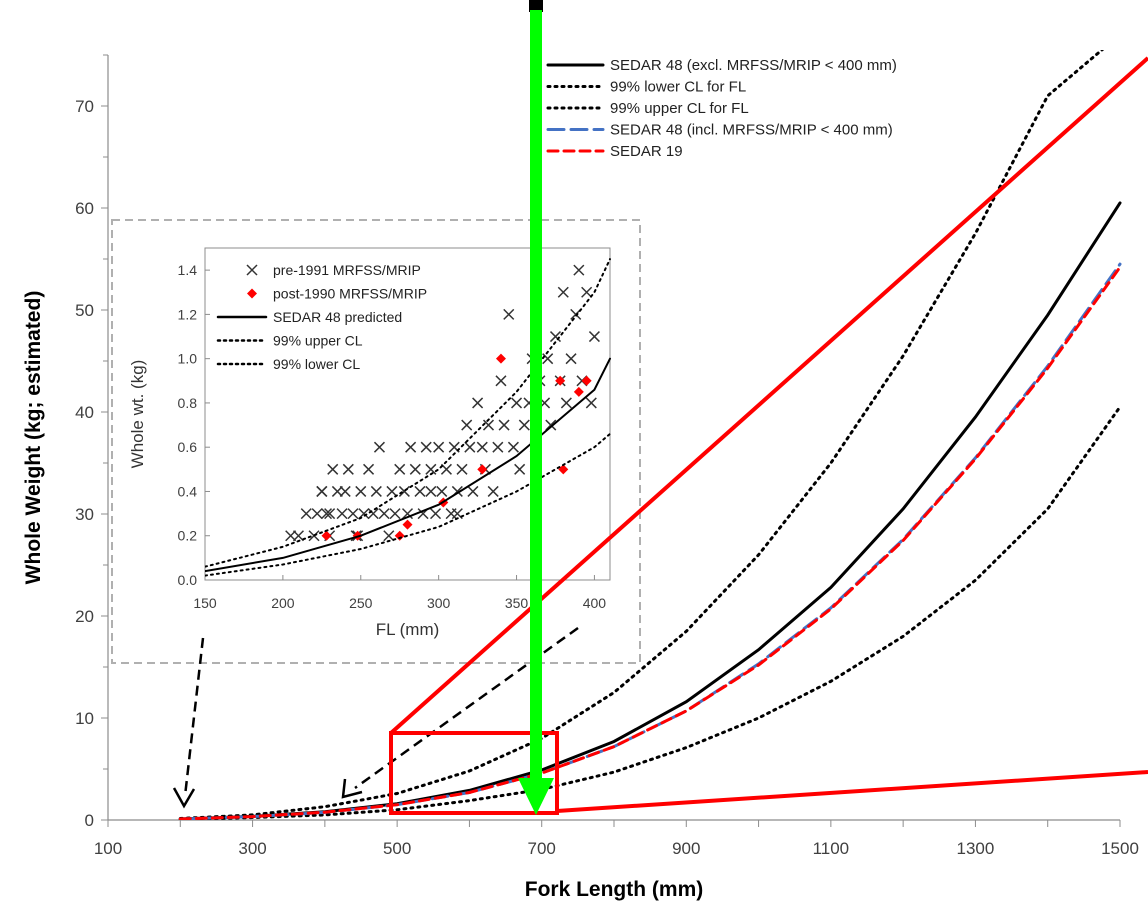 This screenshot has width=1148, height=914. I want to click on inset-legend-label-2: SEDAR 48 predicted, so click(337, 317).